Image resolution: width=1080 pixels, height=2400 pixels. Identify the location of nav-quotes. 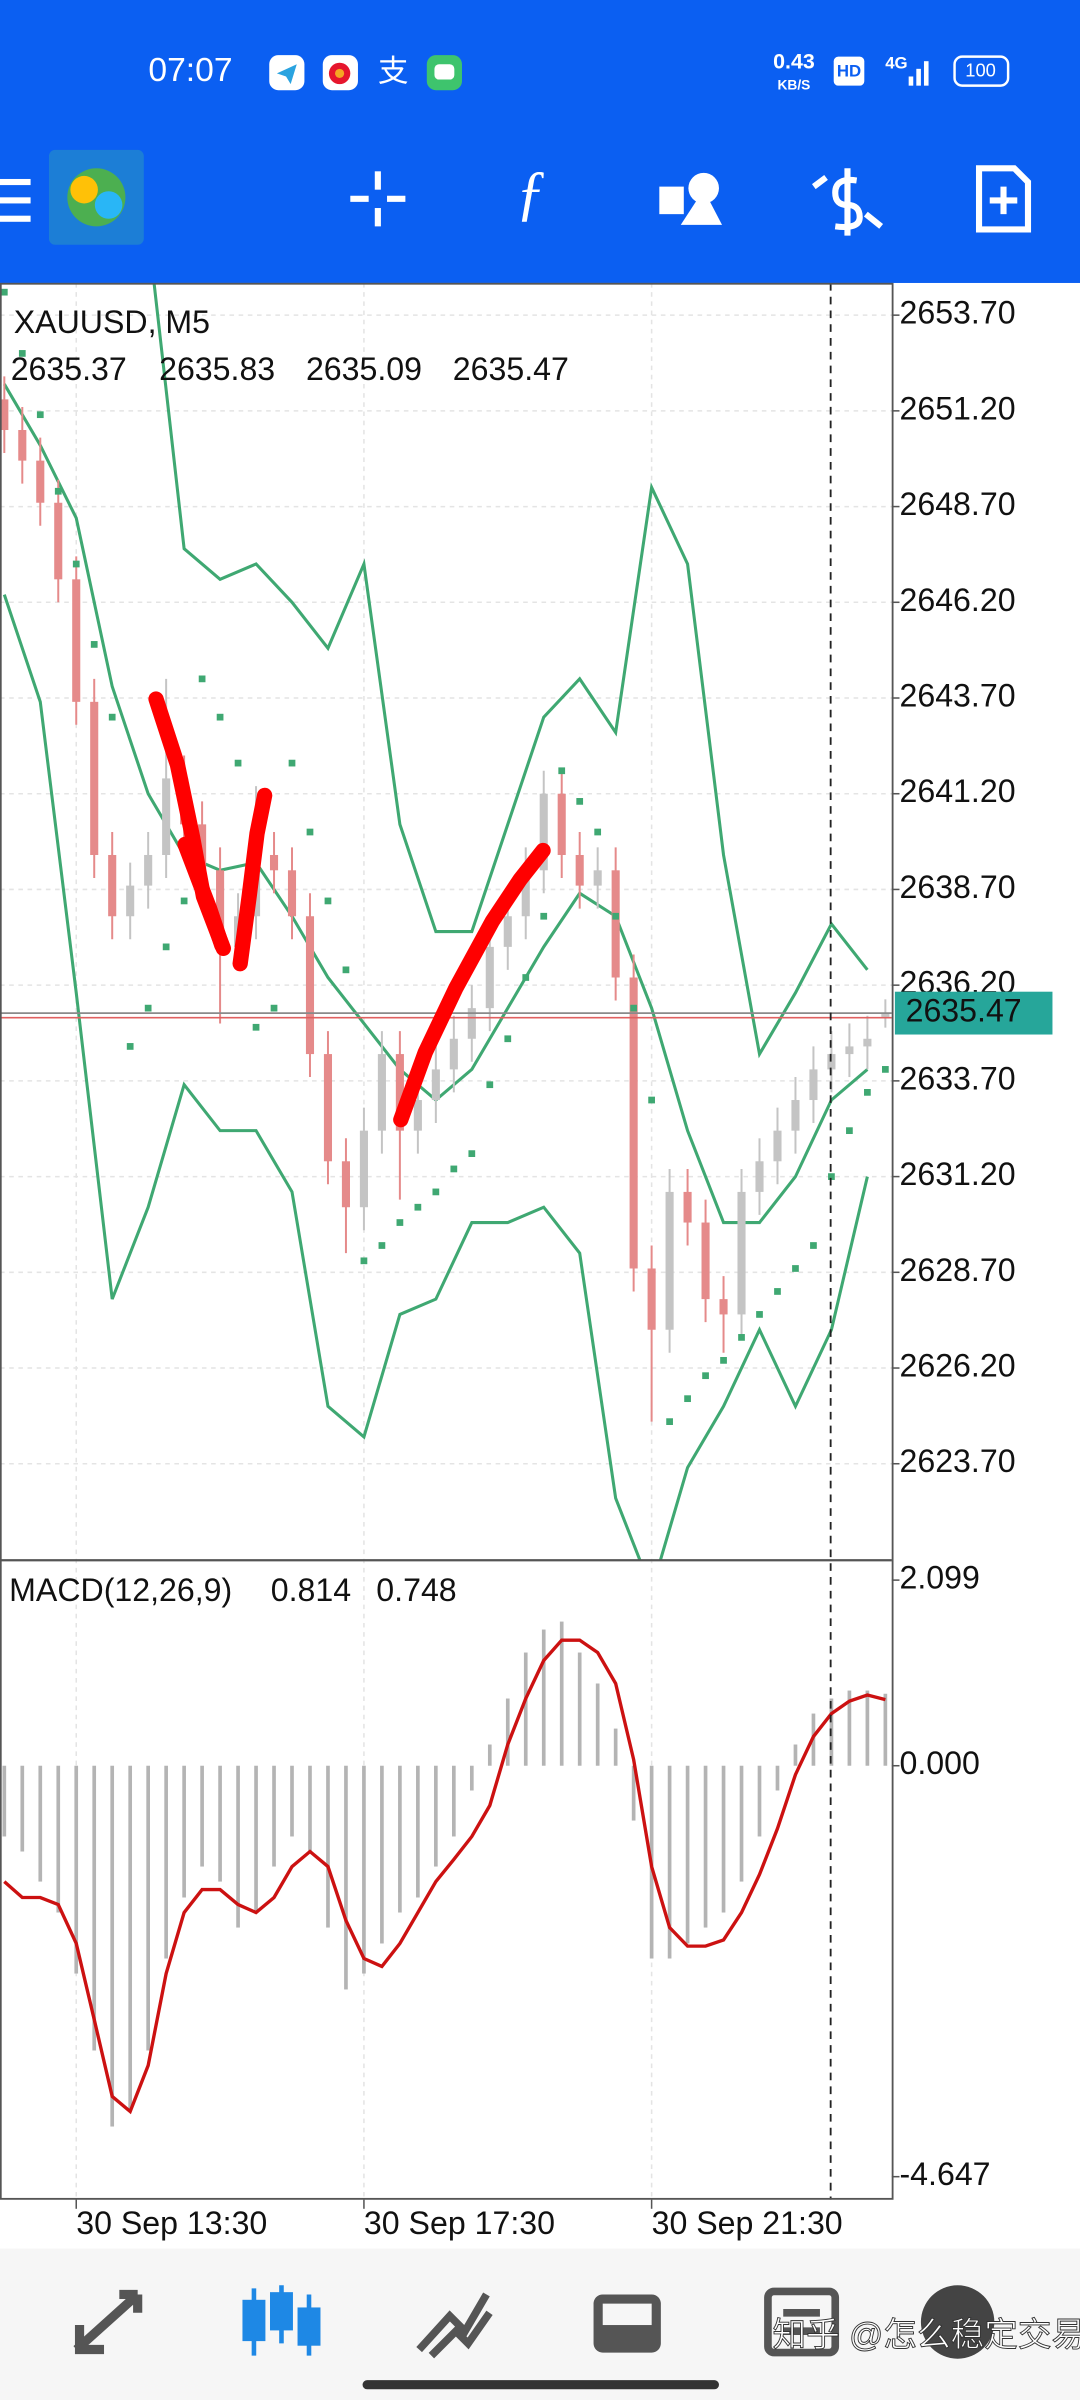
(108, 2322).